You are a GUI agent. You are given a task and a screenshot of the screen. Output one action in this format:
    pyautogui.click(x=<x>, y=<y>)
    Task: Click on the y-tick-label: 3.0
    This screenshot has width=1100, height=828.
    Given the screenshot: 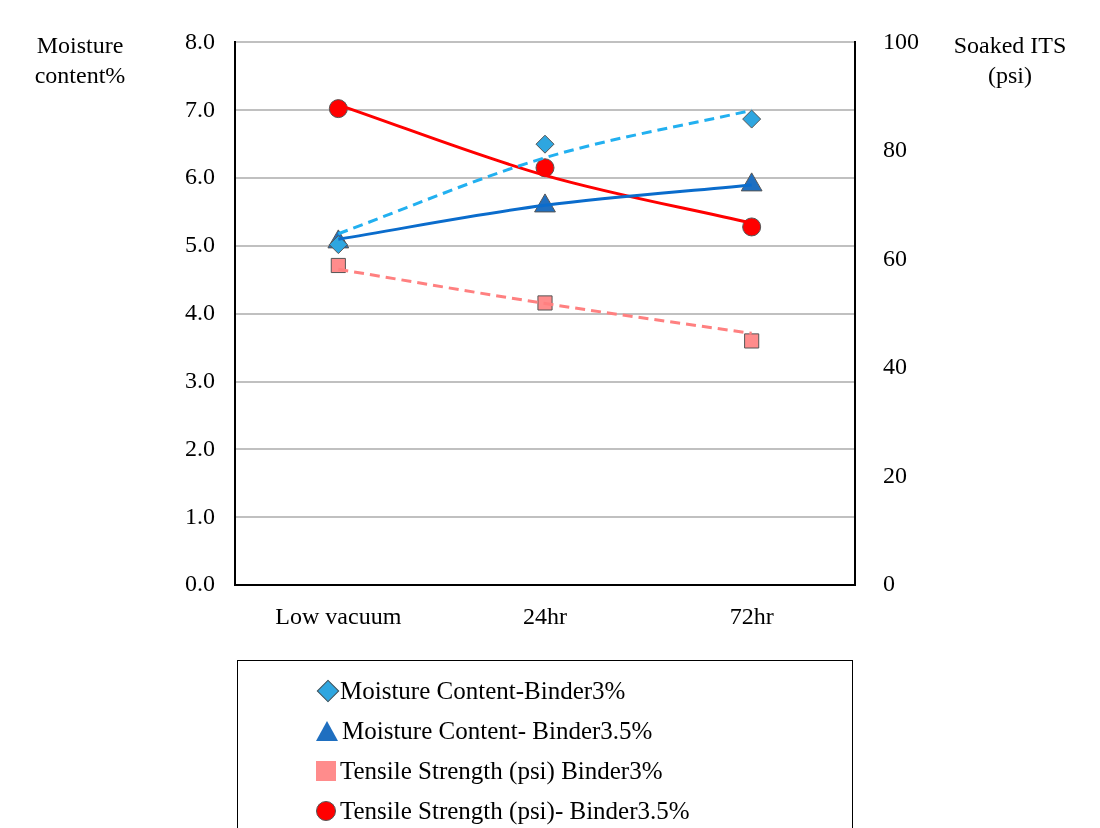 What is the action you would take?
    pyautogui.click(x=200, y=379)
    